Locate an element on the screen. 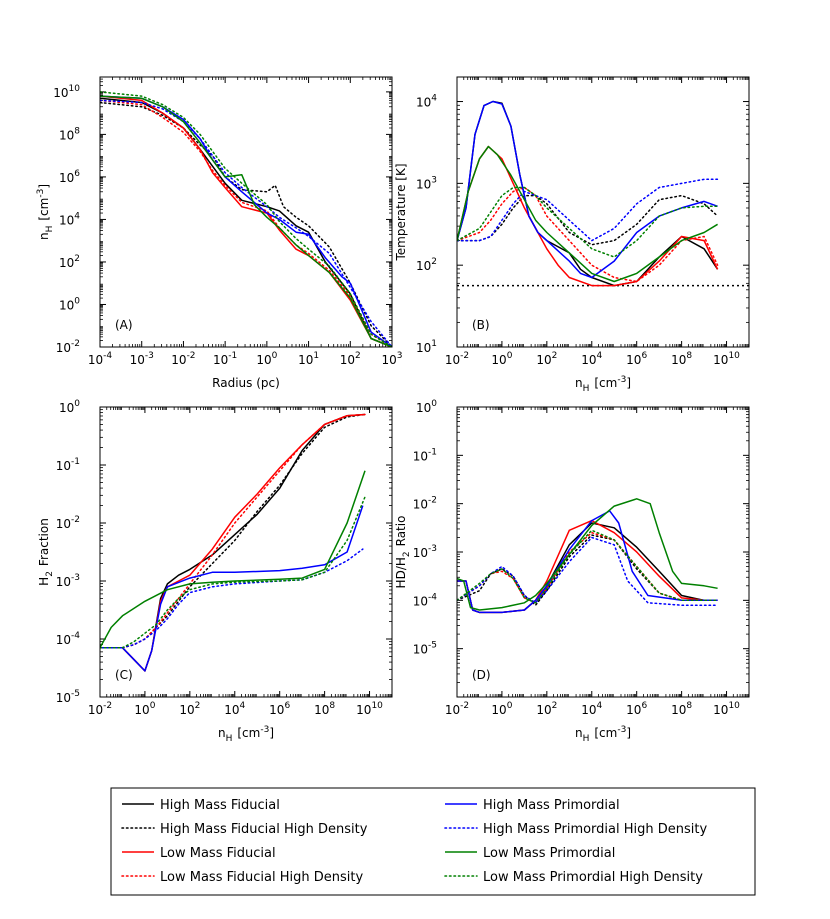  y-tick-label: 10¹ is located at coordinates (426, 347).